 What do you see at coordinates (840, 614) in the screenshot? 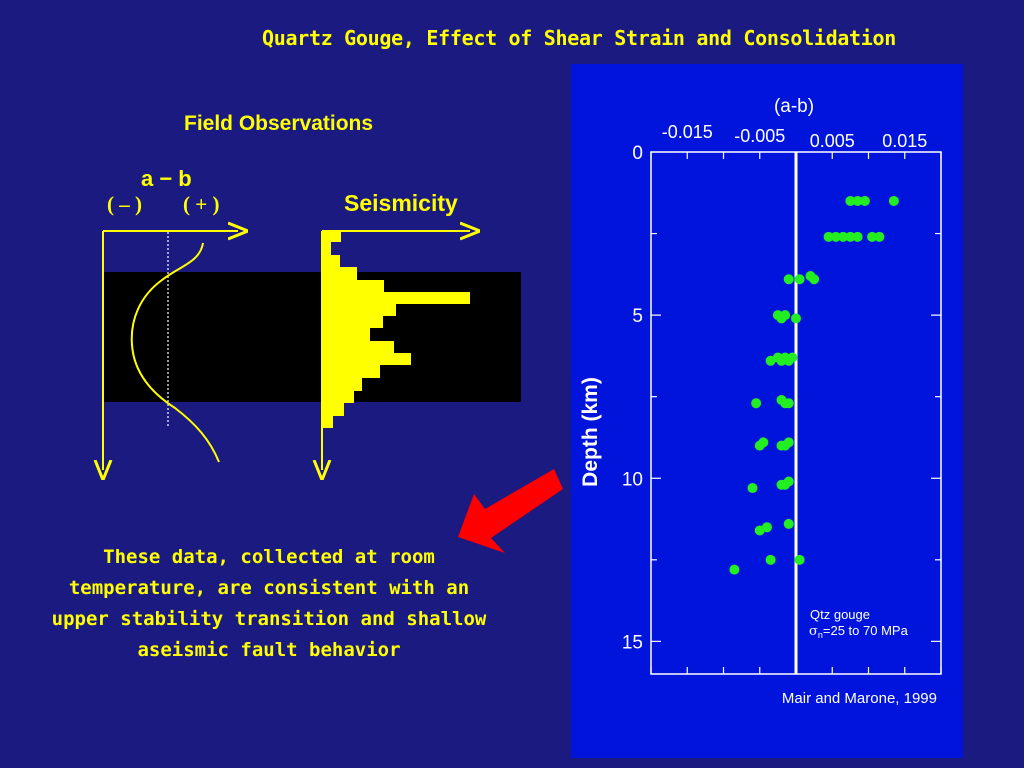
I see `annotation-qtz-gouge: Qtz gouge` at bounding box center [840, 614].